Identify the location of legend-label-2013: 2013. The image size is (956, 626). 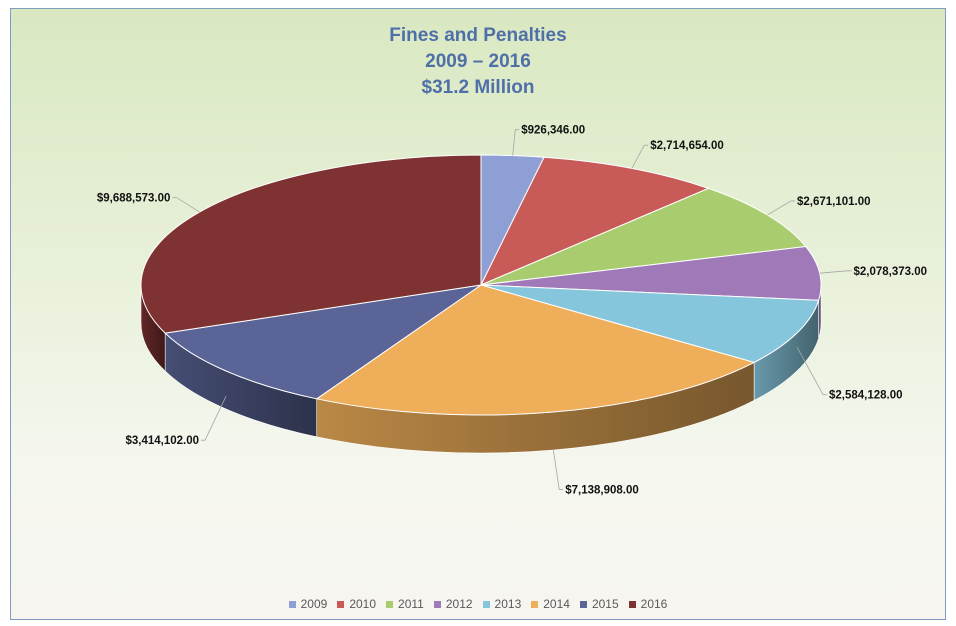
(508, 604).